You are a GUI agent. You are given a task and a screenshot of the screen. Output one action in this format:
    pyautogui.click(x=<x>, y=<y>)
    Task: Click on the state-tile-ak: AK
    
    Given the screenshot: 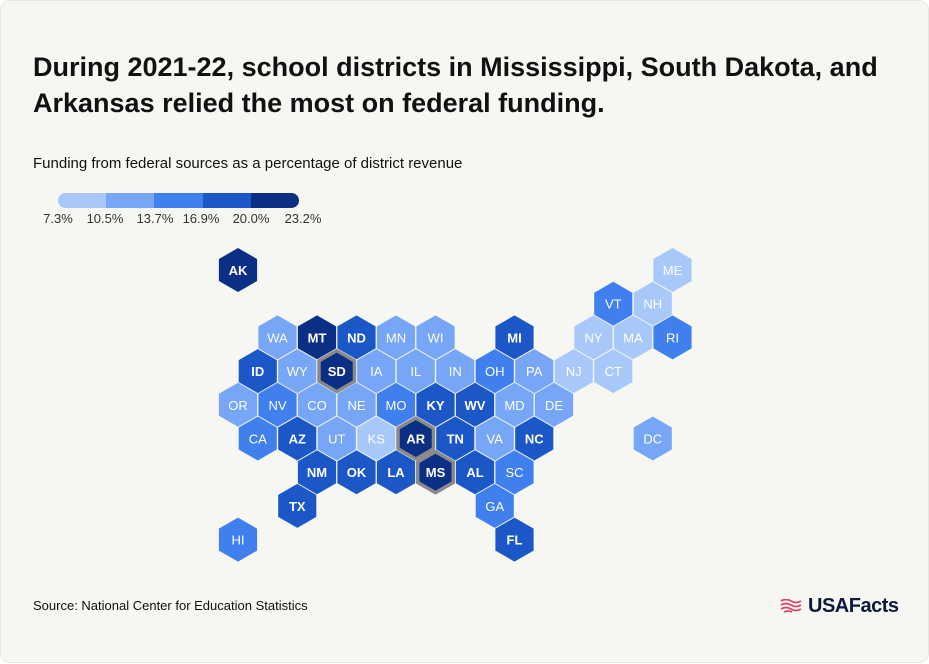 What is the action you would take?
    pyautogui.click(x=238, y=270)
    